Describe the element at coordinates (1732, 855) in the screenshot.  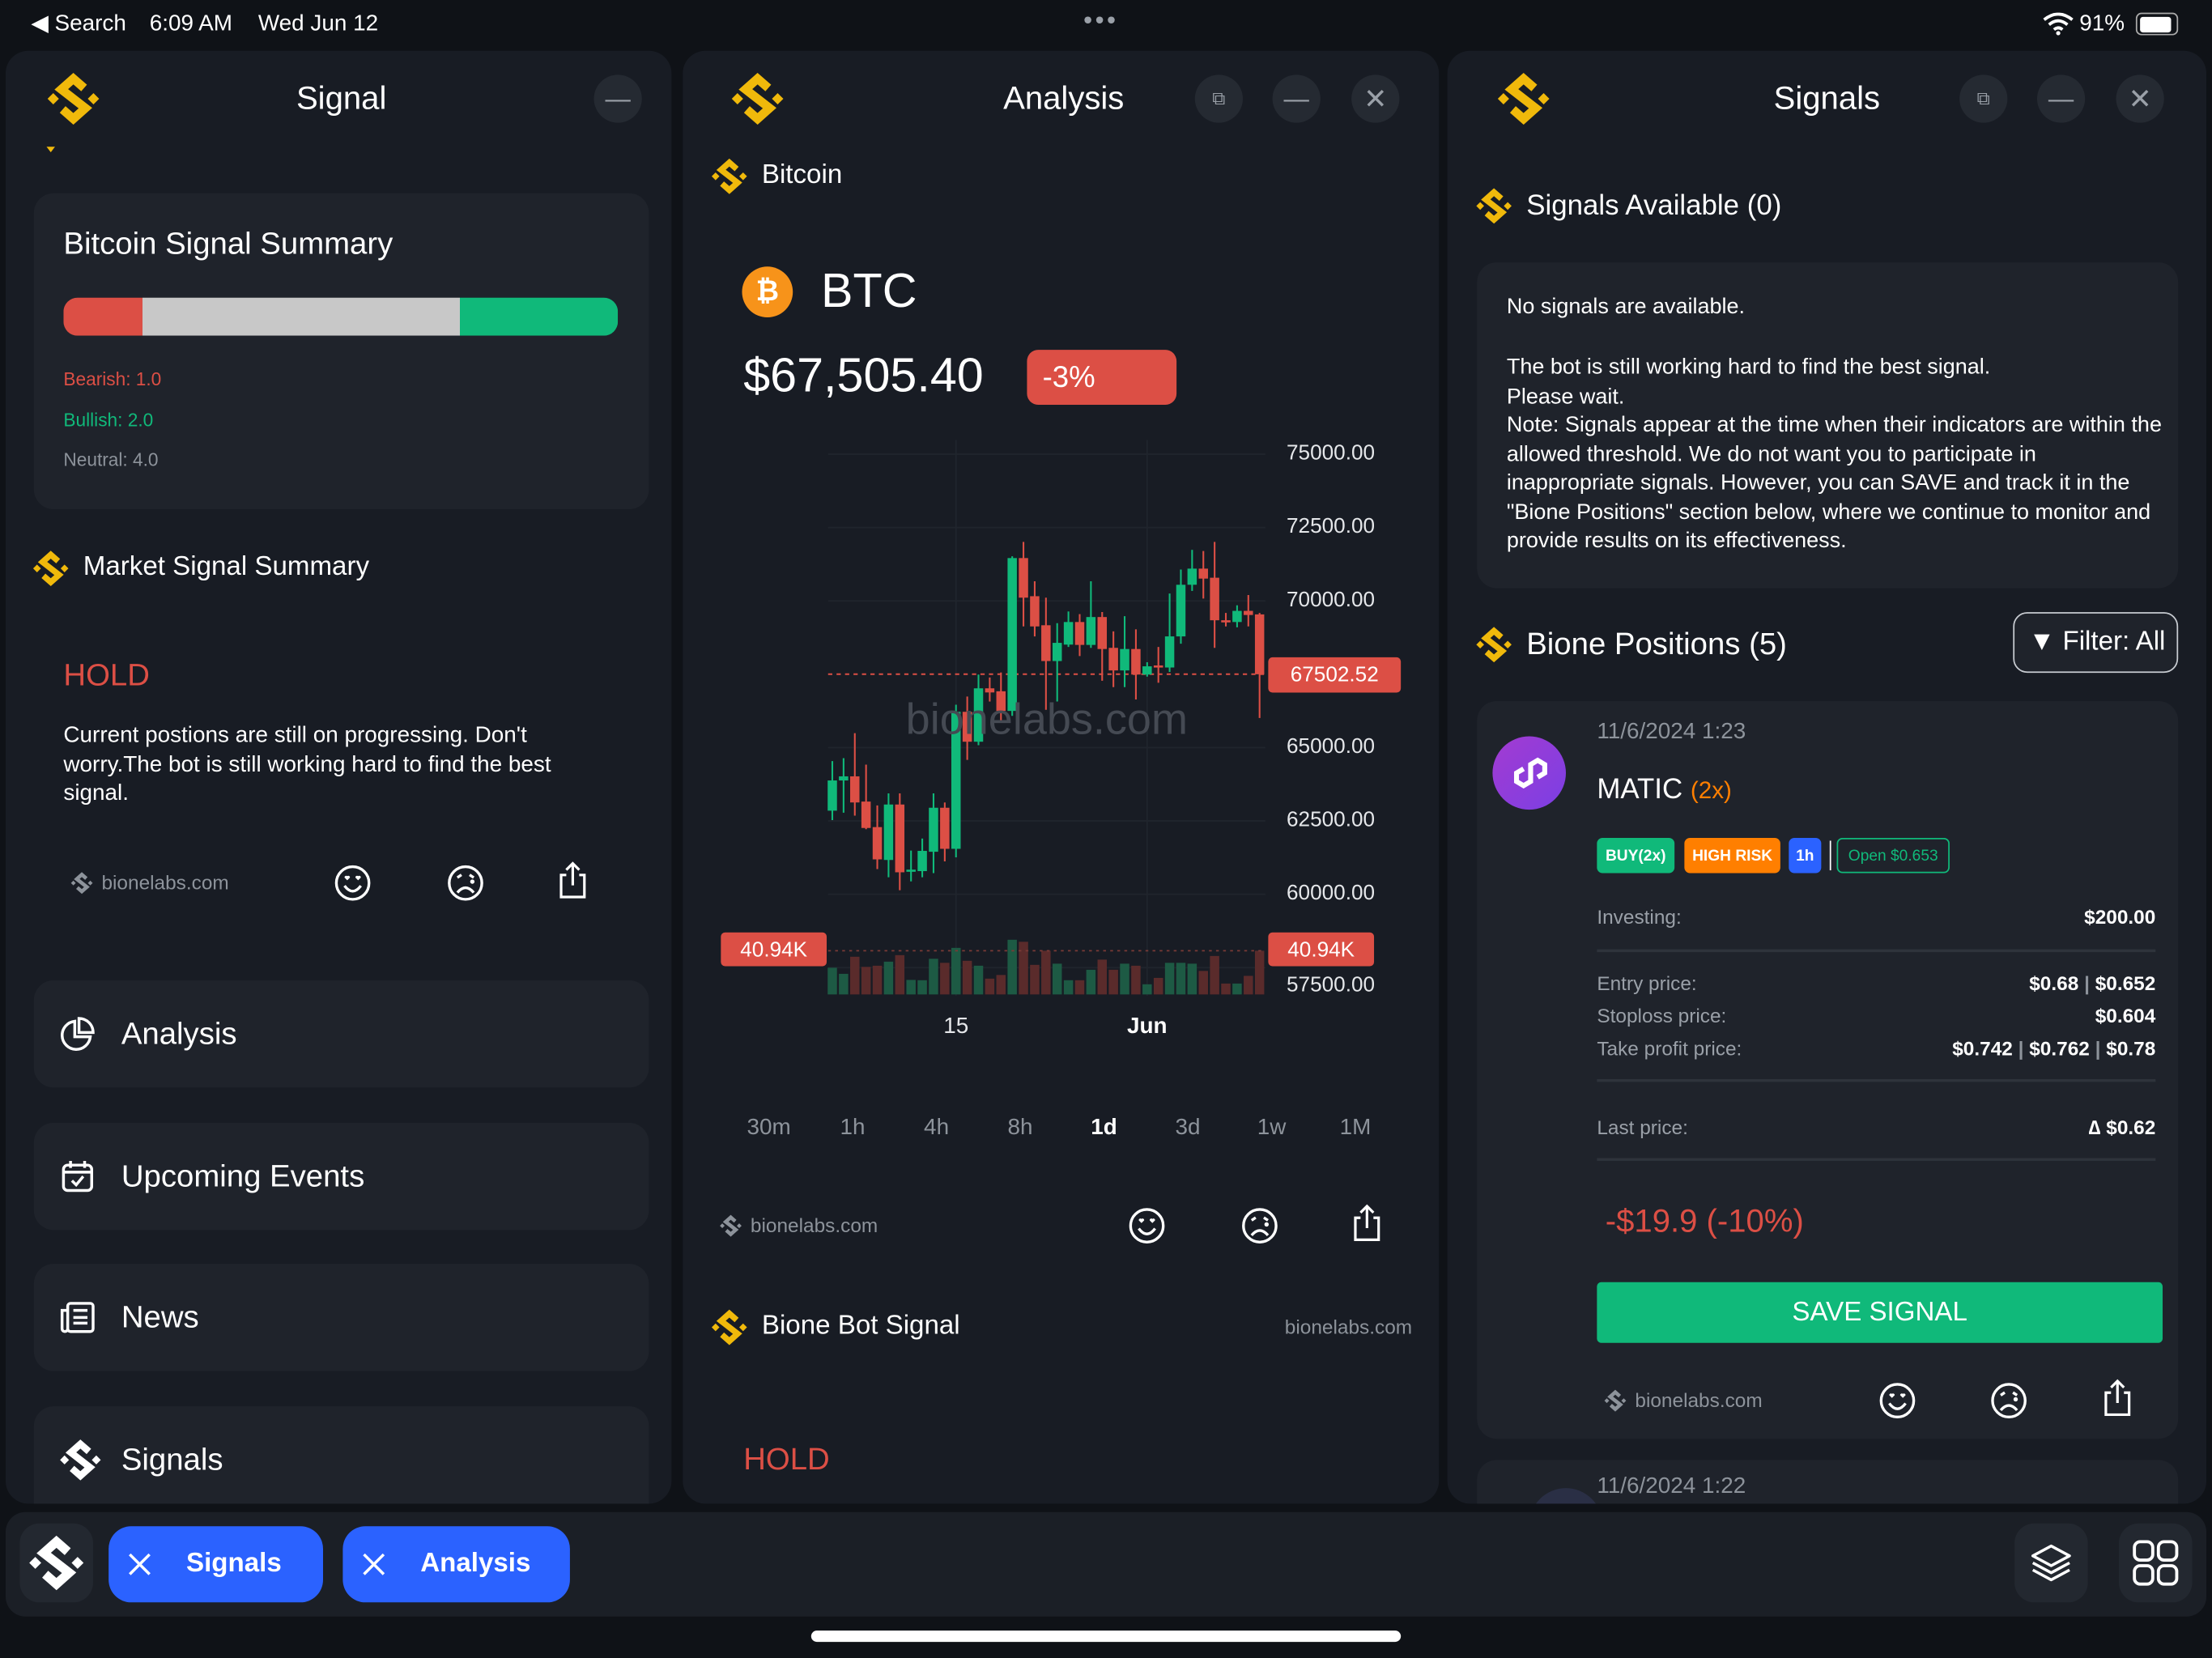
I see `risk-badge: HIGH RISK` at that location.